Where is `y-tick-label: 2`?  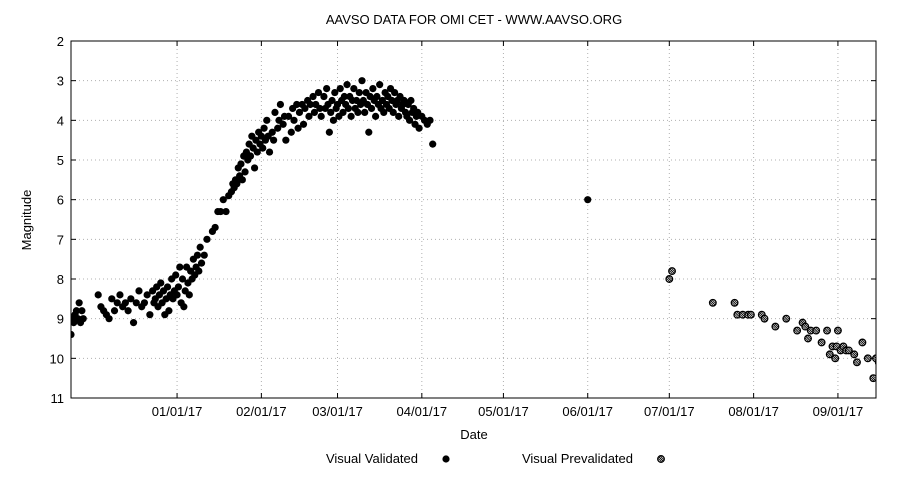 y-tick-label: 2 is located at coordinates (60, 41).